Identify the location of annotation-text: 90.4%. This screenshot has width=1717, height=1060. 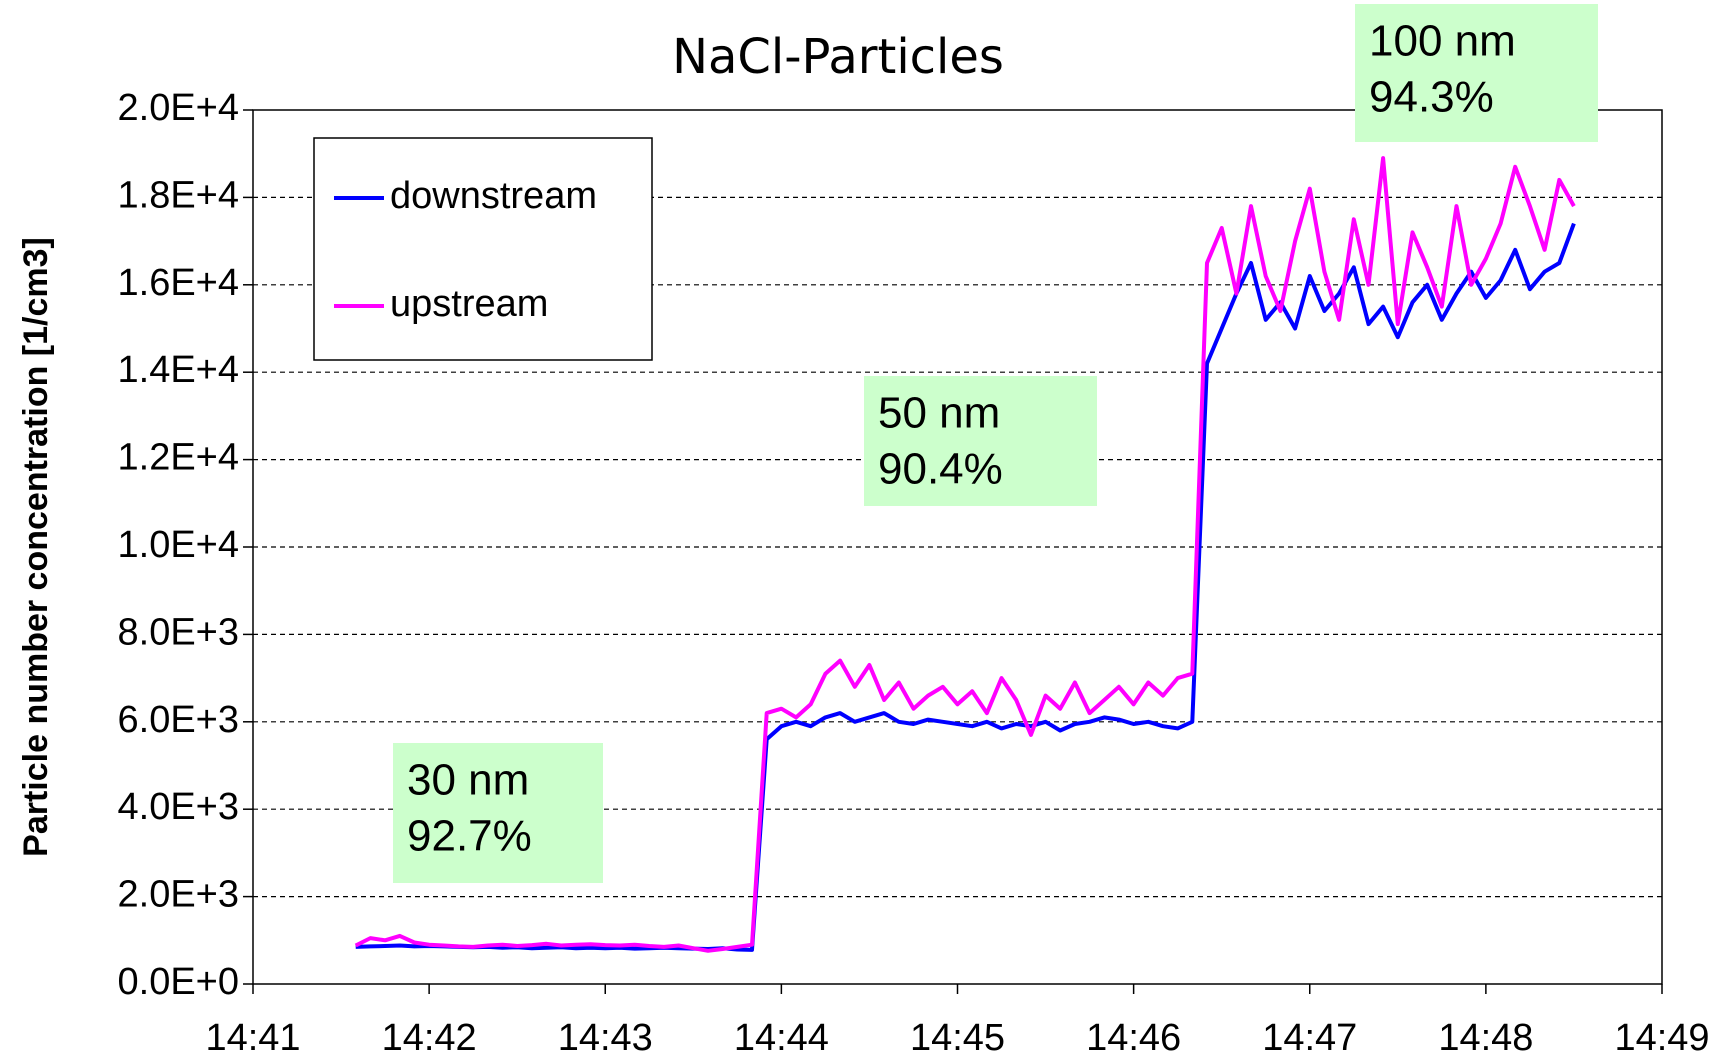
(940, 469).